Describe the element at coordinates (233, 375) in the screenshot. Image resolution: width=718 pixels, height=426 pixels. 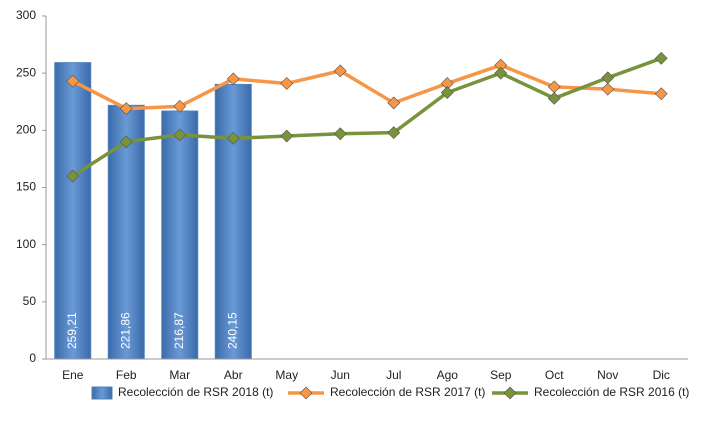
I see `x-tick-label: Abr` at that location.